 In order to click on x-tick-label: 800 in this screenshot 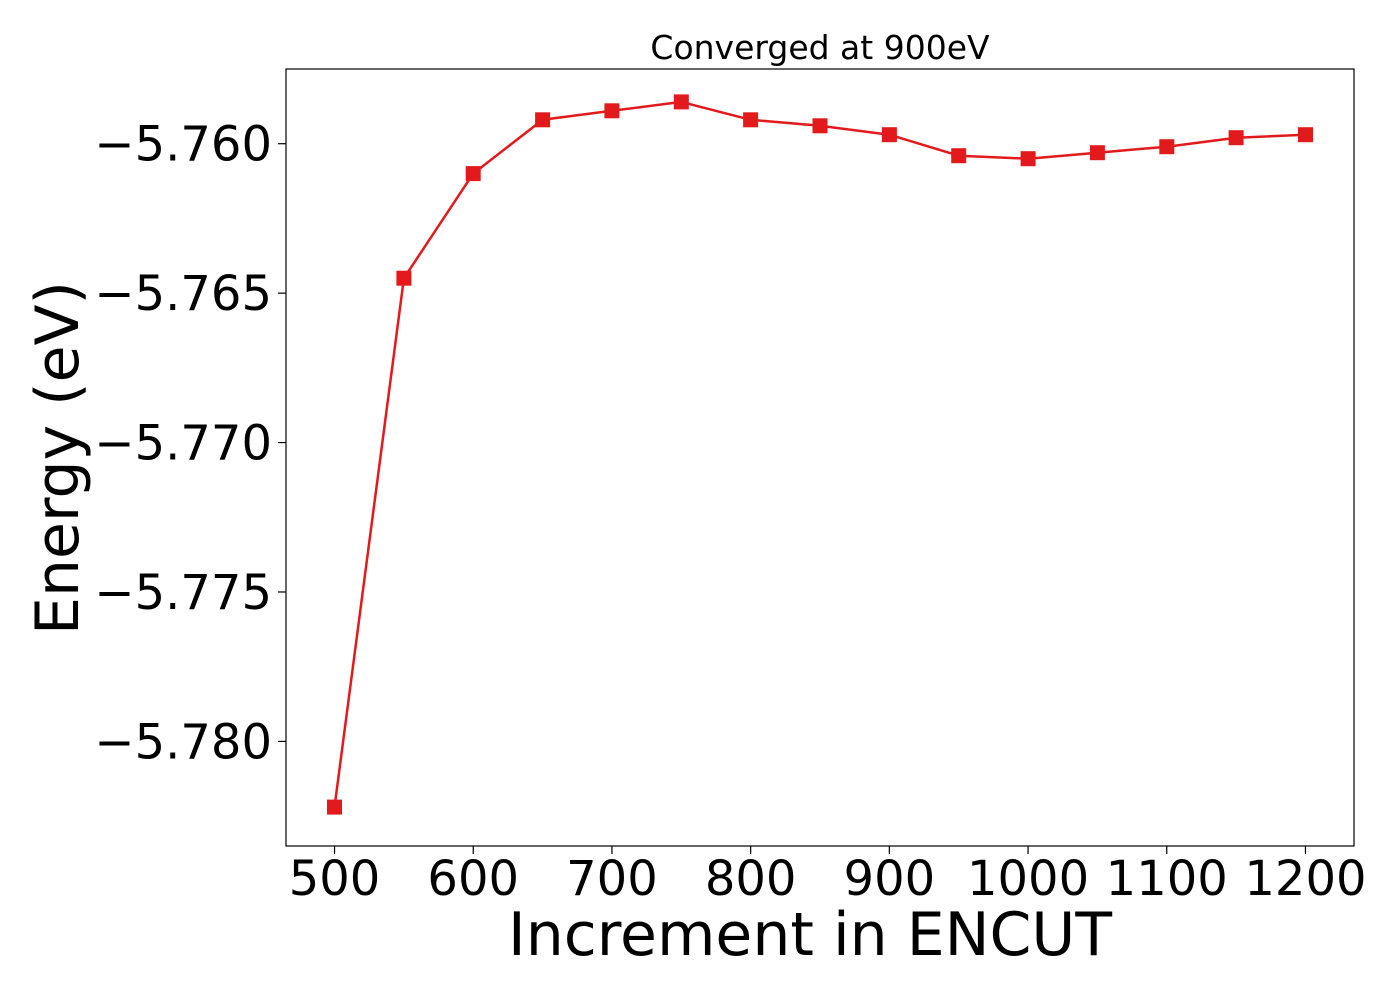, I will do `click(751, 879)`.